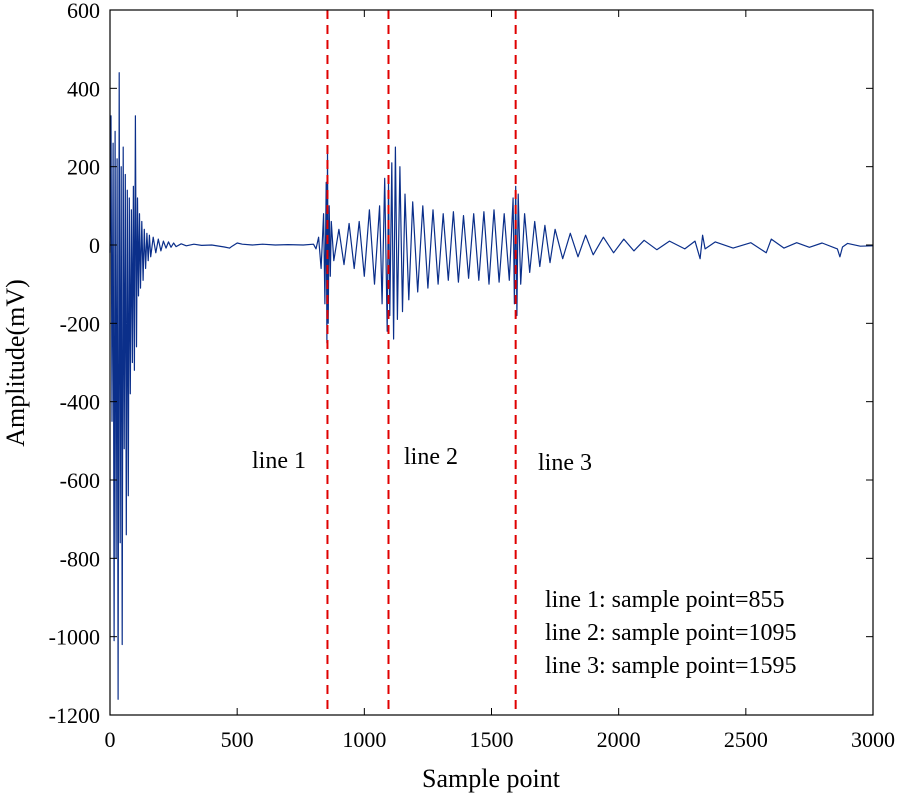  What do you see at coordinates (74, 715) in the screenshot?
I see `y-tick-label--1200: -1200` at bounding box center [74, 715].